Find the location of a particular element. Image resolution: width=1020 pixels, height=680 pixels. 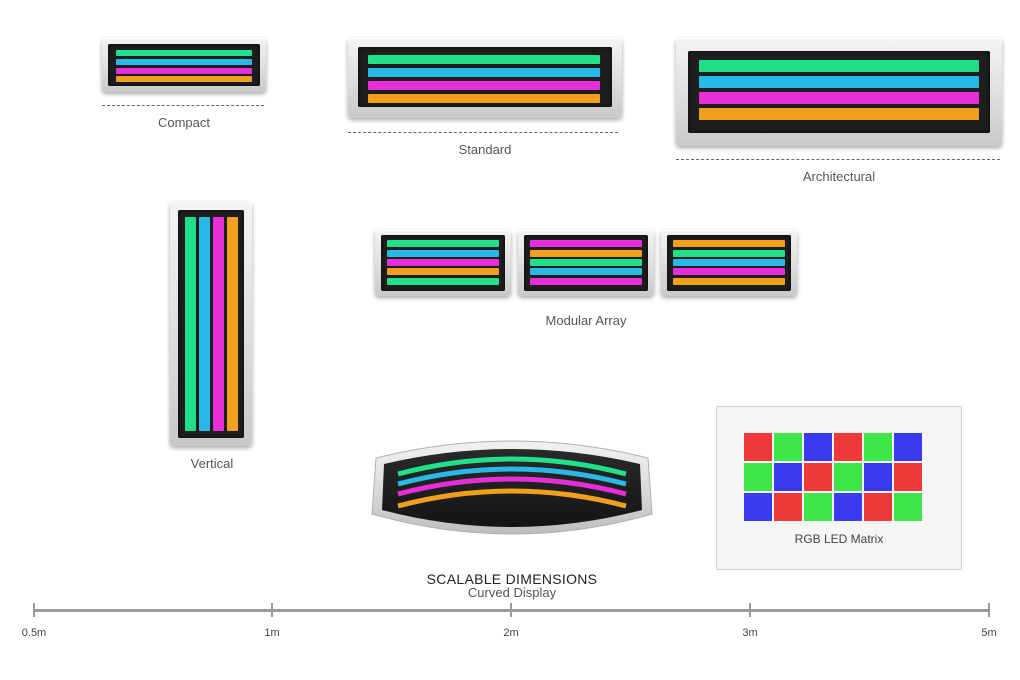

architectural-label: Architectural is located at coordinates (839, 176).